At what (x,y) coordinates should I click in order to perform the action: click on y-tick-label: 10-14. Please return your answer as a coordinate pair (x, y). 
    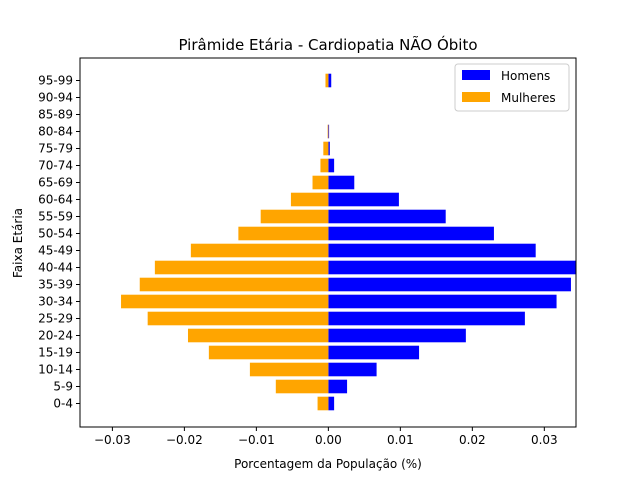
    Looking at the image, I should click on (55, 370).